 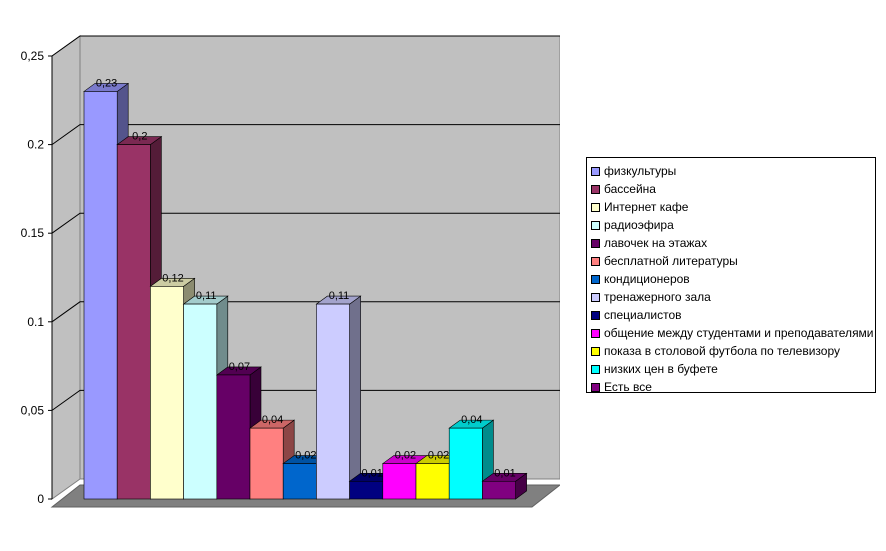 I want to click on legend-item: Есть все, so click(x=733, y=387).